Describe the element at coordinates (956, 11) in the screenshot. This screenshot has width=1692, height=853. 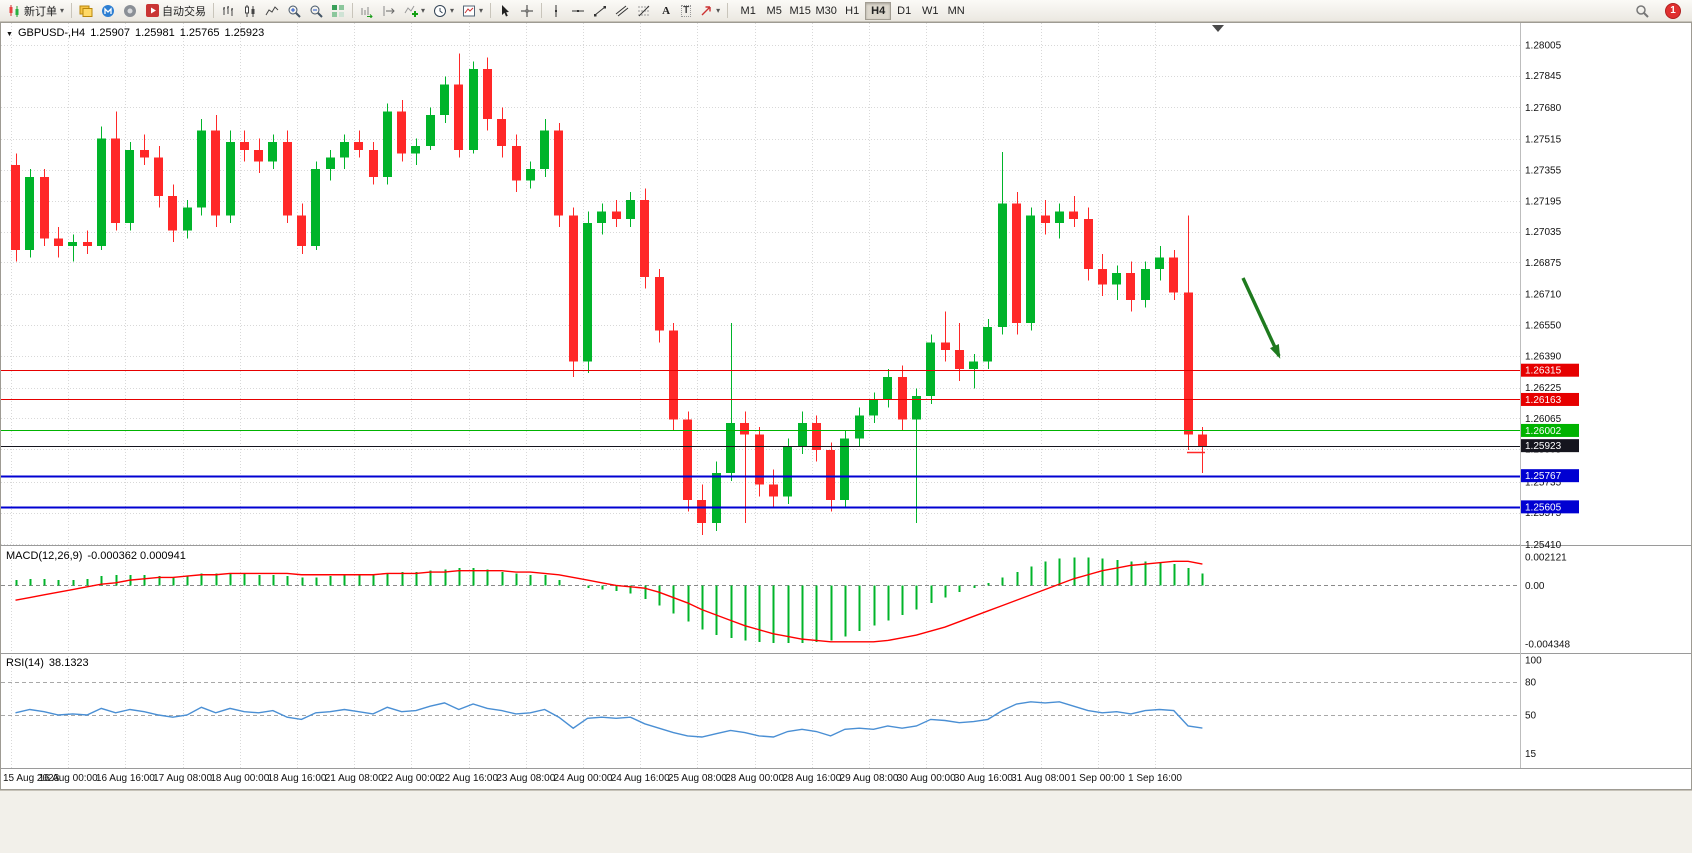
I see `timeframe-mn: MN` at that location.